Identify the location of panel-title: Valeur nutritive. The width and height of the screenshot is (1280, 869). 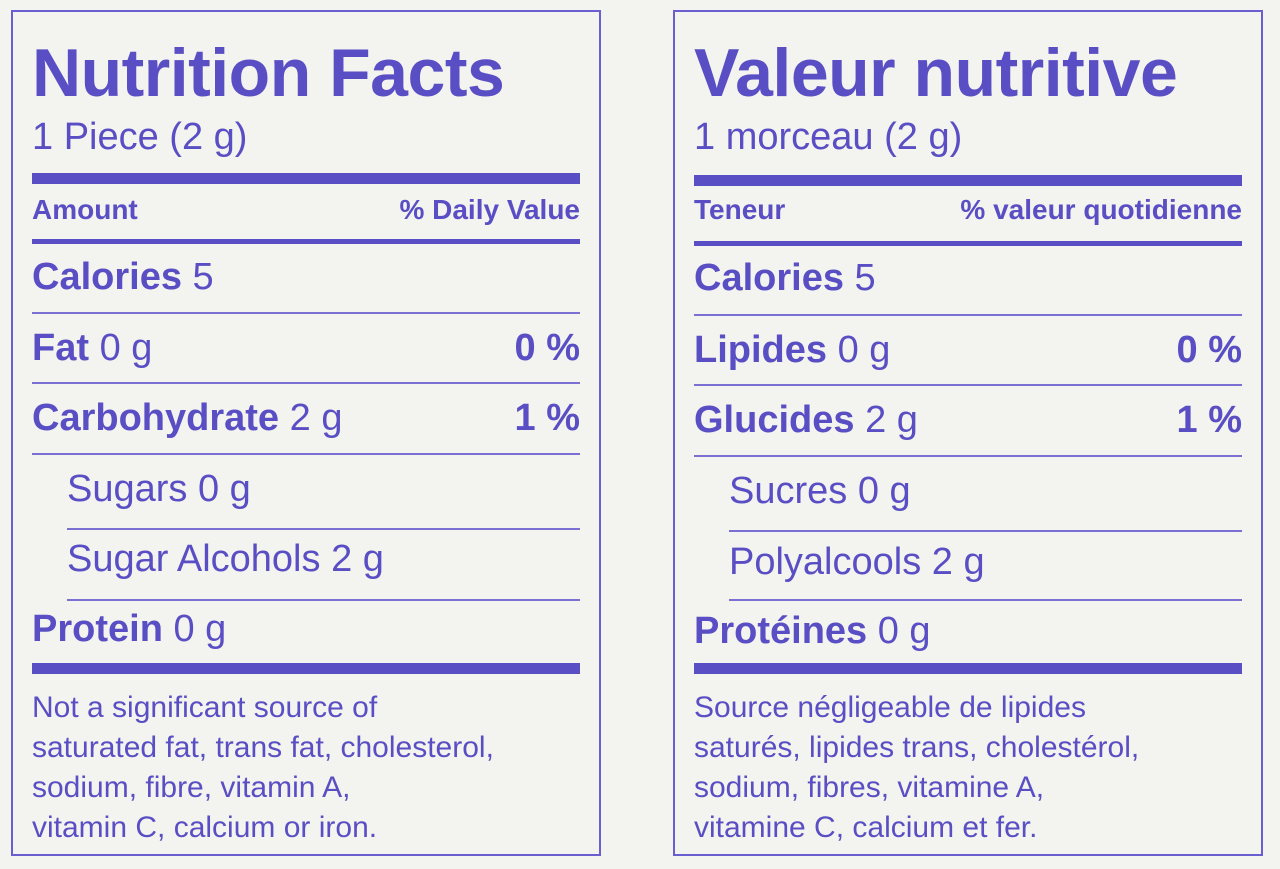
(936, 73).